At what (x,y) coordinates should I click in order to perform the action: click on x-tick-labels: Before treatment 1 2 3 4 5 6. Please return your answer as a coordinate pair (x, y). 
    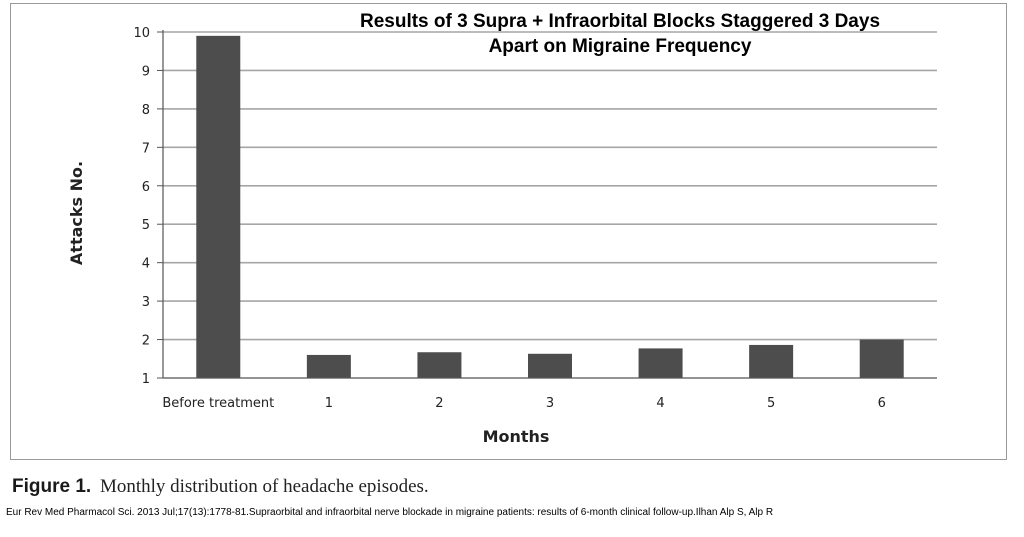
    Looking at the image, I should click on (523, 403).